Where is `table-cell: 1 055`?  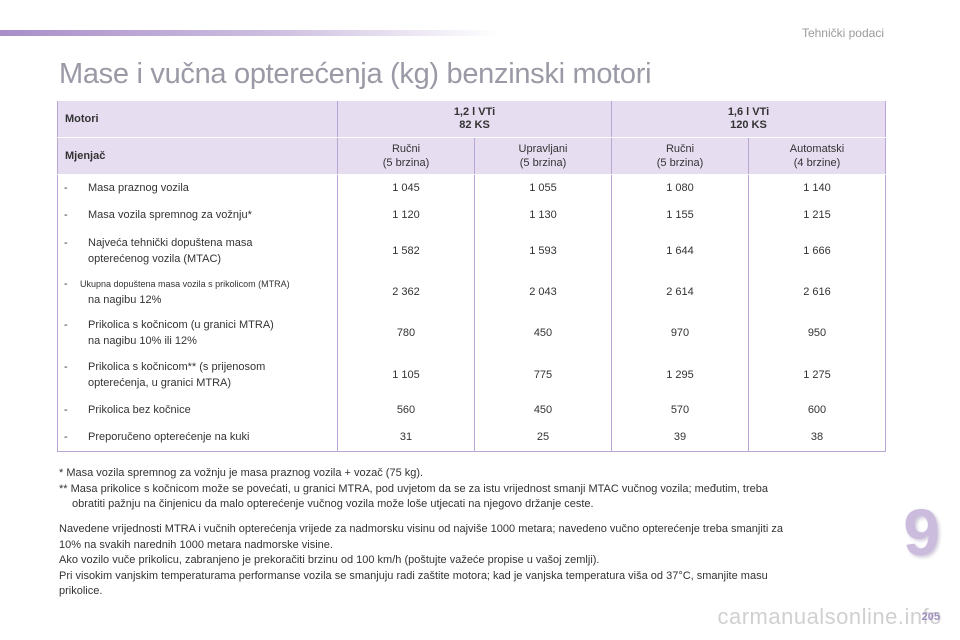 table-cell: 1 055 is located at coordinates (543, 187).